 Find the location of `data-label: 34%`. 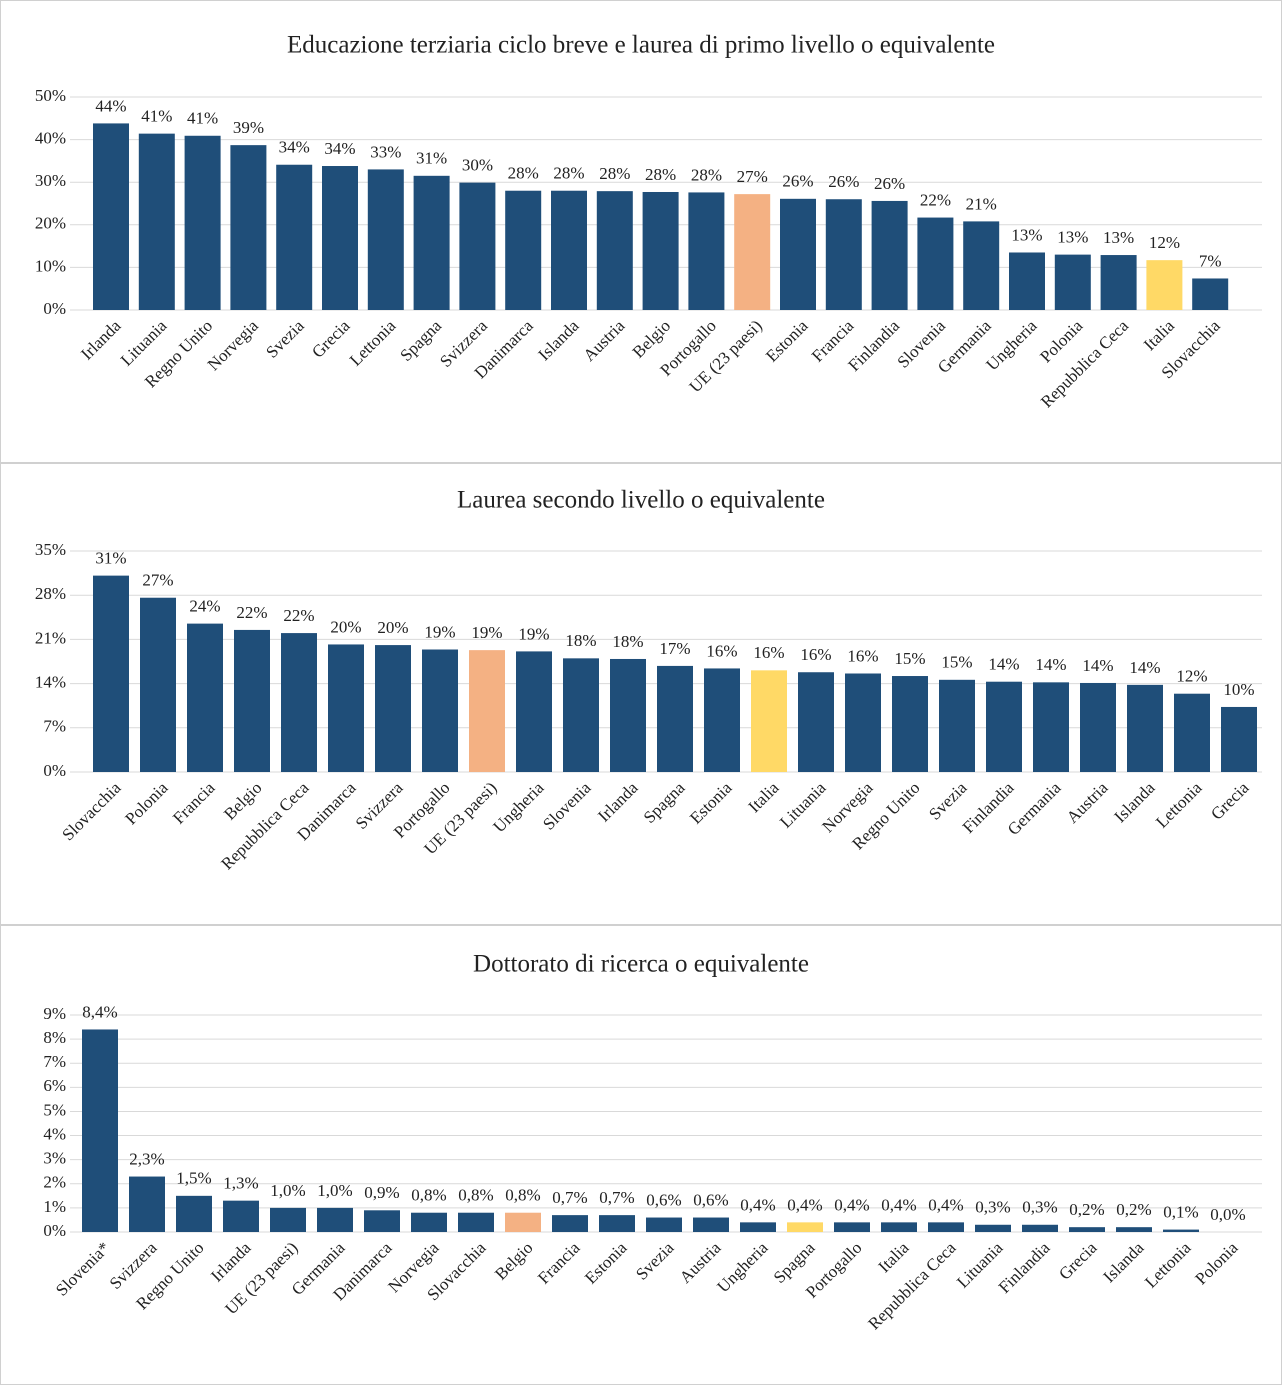

data-label: 34% is located at coordinates (339, 148).